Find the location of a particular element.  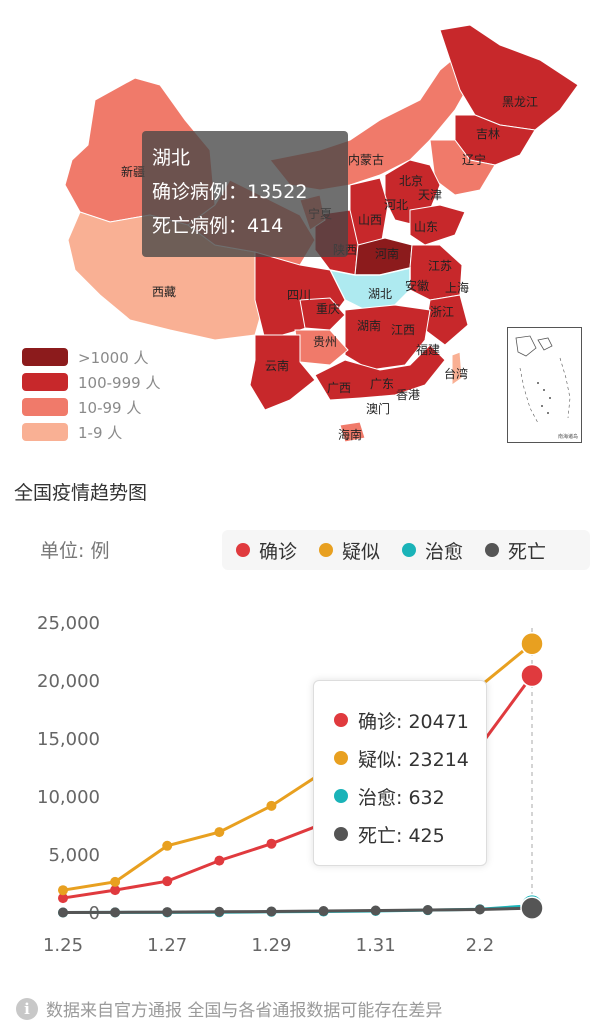

chart-tooltip-text: 死亡: 425 is located at coordinates (401, 835).